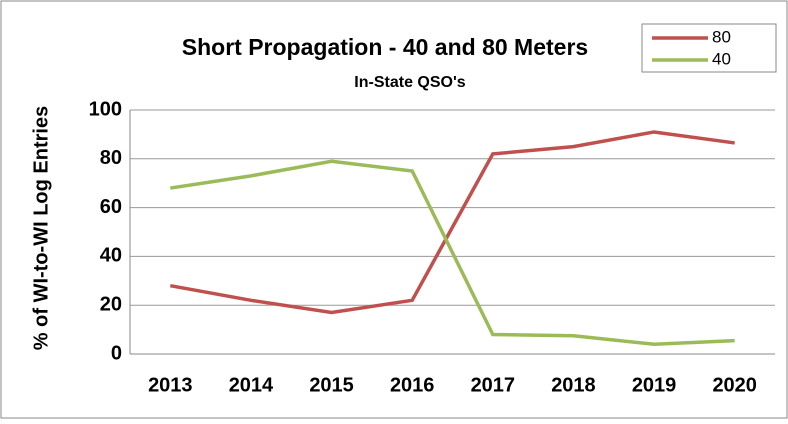 The image size is (788, 424). What do you see at coordinates (721, 58) in the screenshot?
I see `legend-label: 40` at bounding box center [721, 58].